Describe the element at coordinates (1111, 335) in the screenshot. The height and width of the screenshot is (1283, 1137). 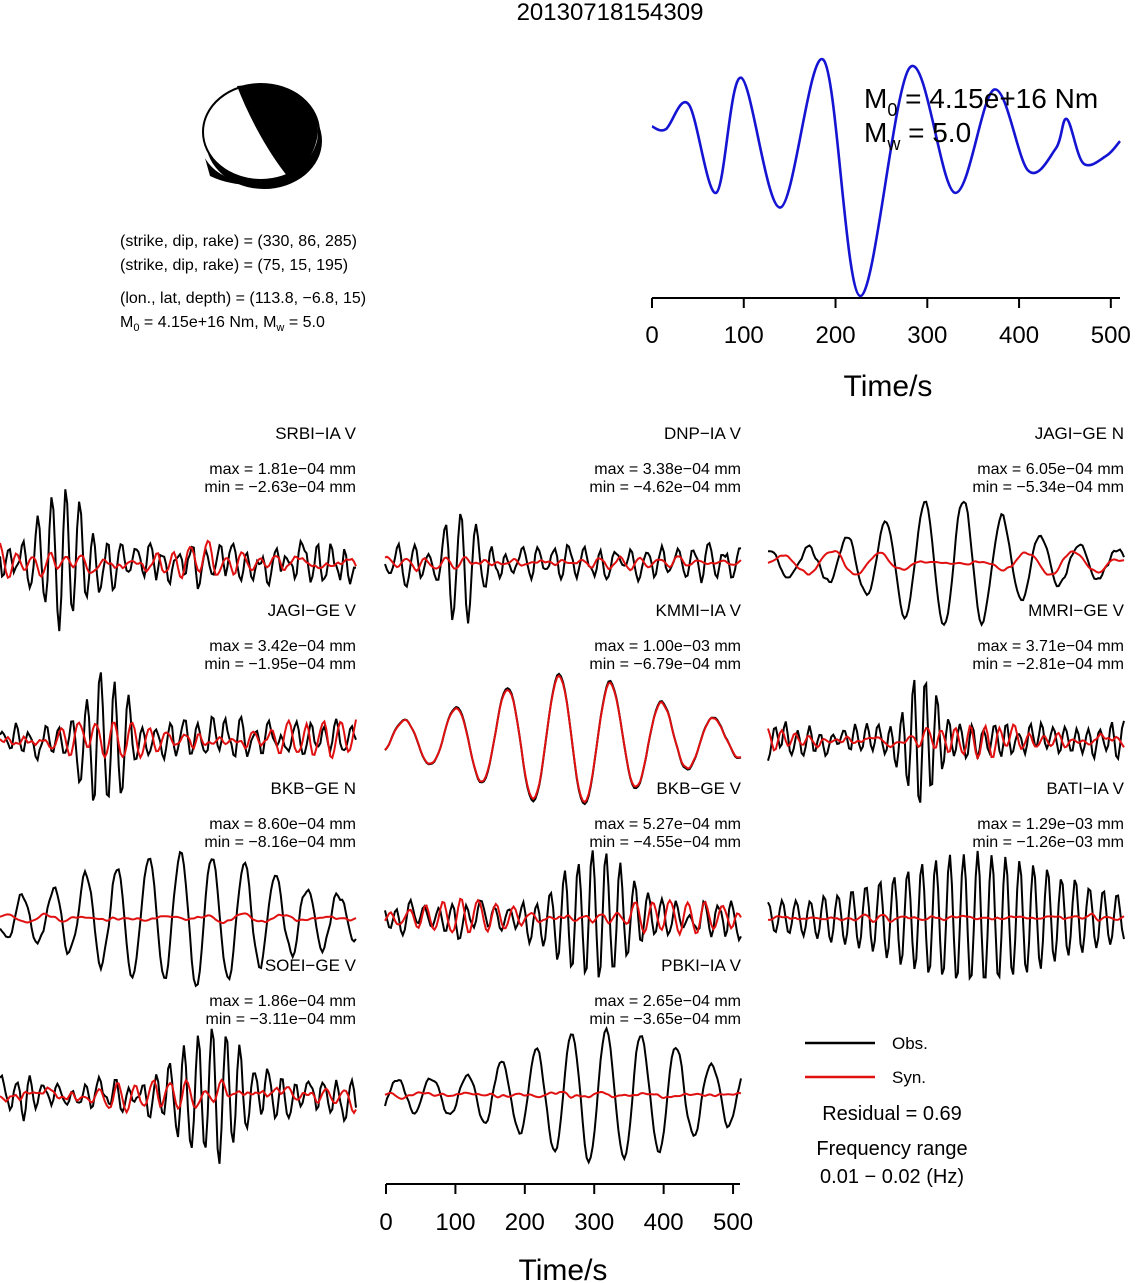
I see `stf-tick-label-500: 500` at that location.